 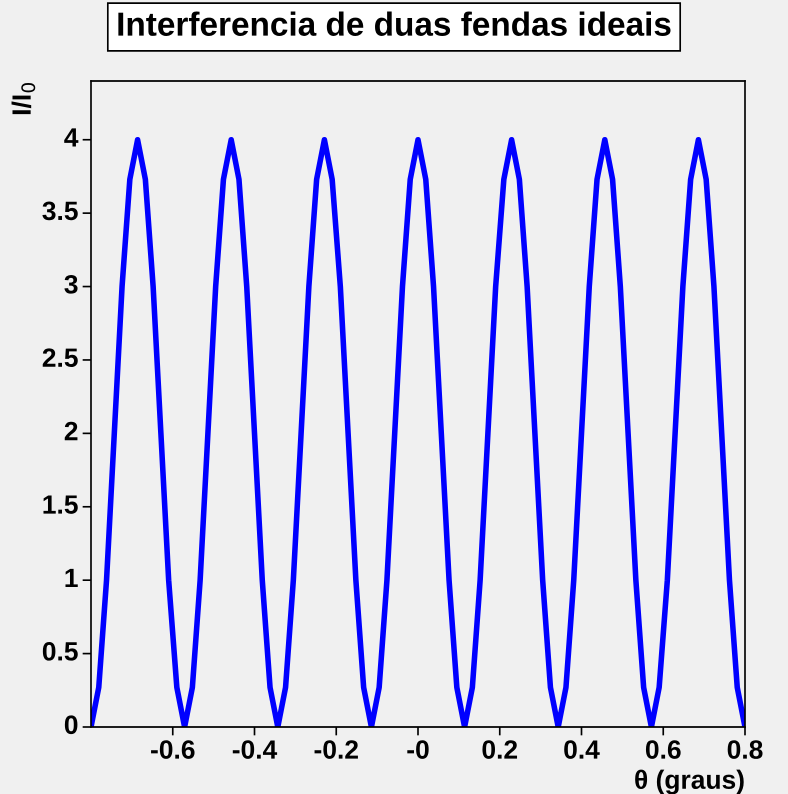 What do you see at coordinates (71, 137) in the screenshot?
I see `y-tick-label: 4` at bounding box center [71, 137].